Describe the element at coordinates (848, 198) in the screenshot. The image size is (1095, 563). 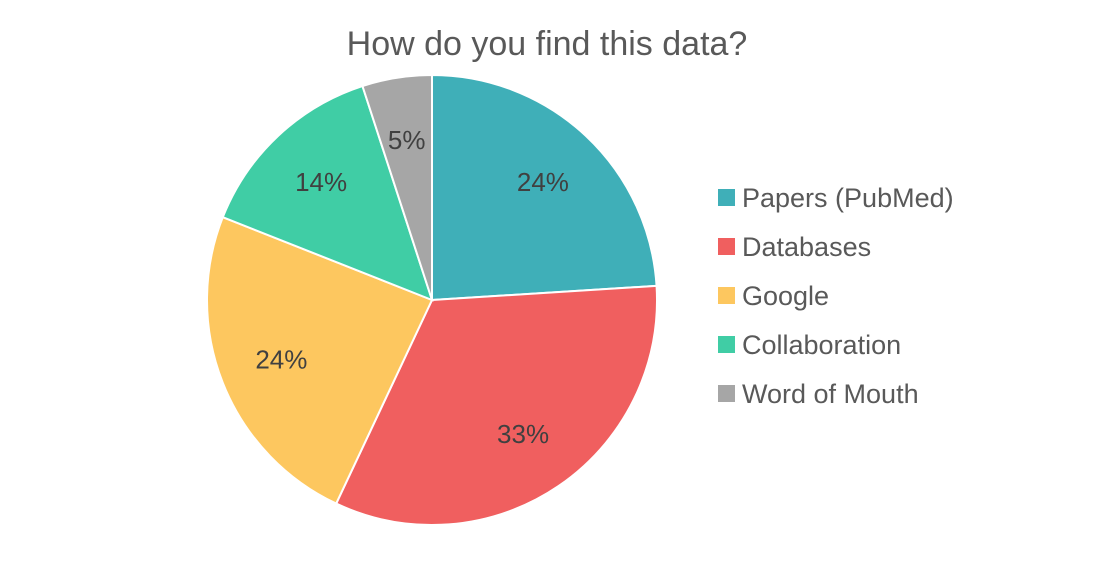
I see `legend-label: Papers (PubMed)` at that location.